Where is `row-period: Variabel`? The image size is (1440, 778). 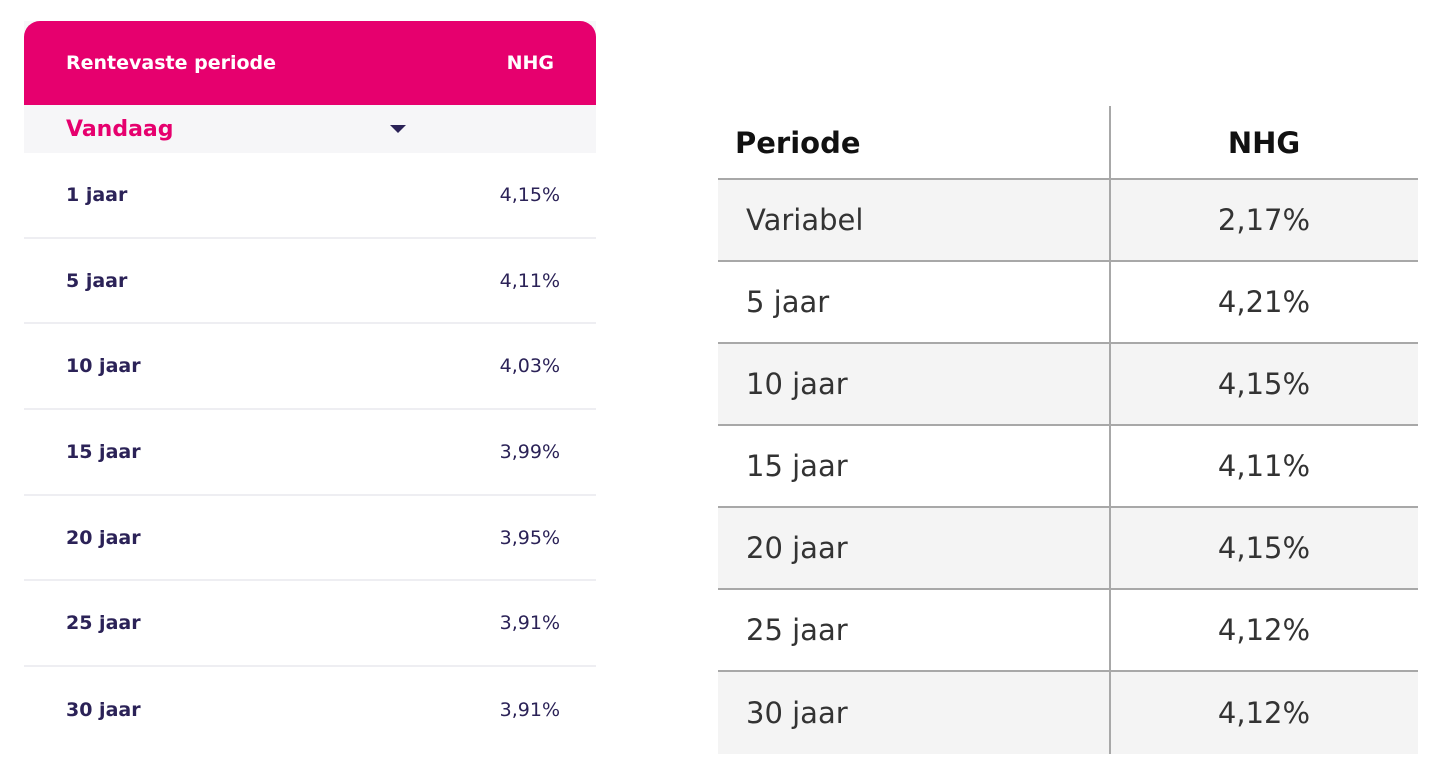 row-period: Variabel is located at coordinates (805, 220).